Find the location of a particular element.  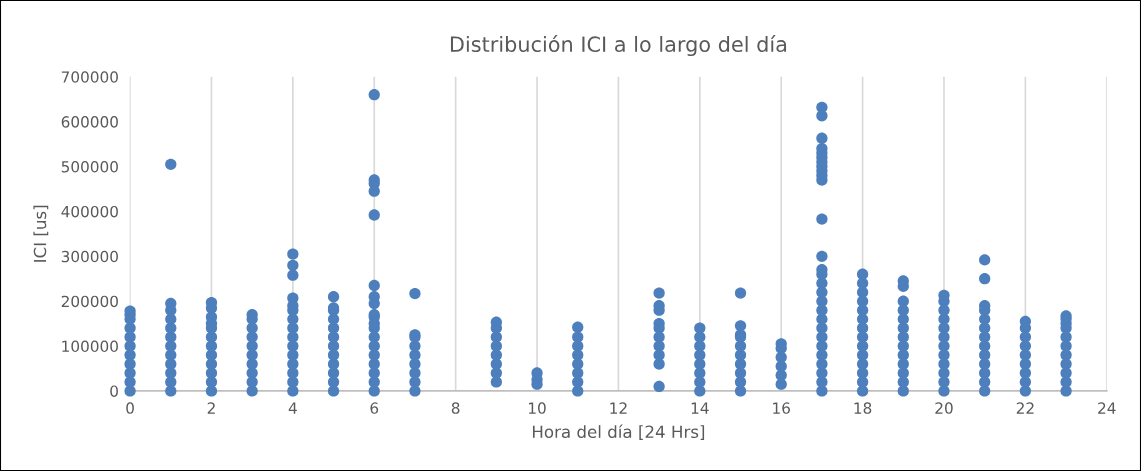

x-axis-title: Hora del día [24 Hrs] is located at coordinates (618, 432).